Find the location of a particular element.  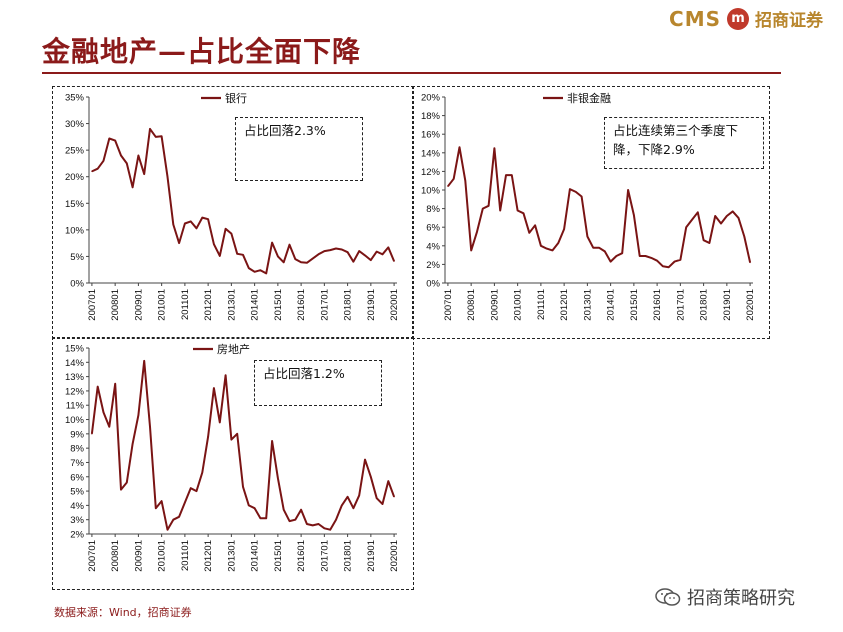

y-tick-label: 5% is located at coordinates (77, 492).